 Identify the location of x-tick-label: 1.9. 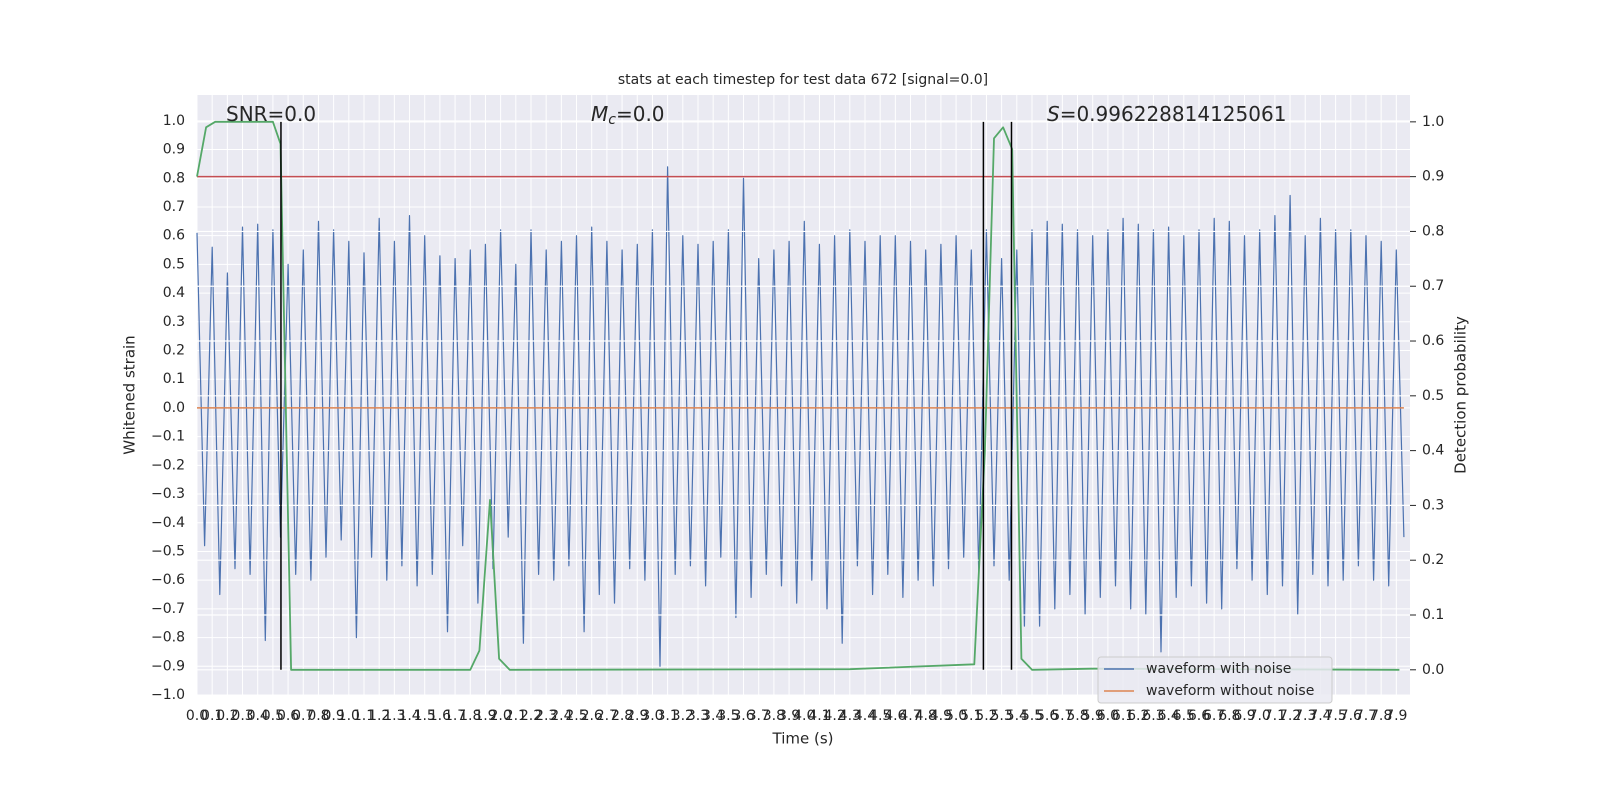
(485, 716).